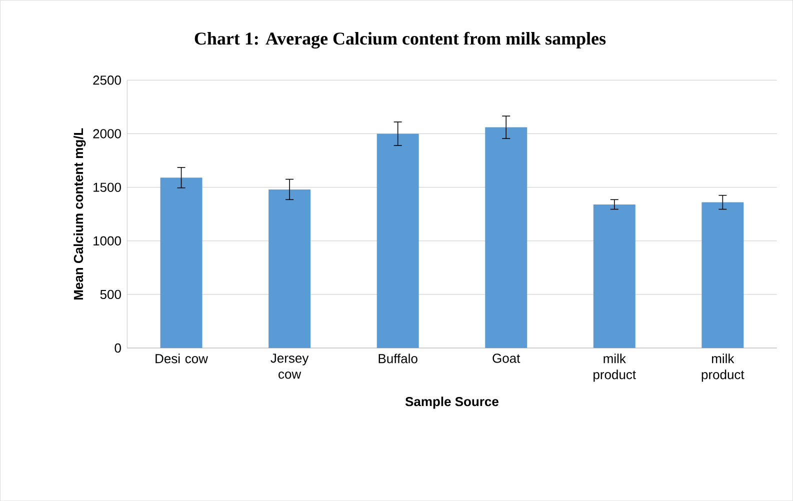 The image size is (793, 501). I want to click on y-tick-label: 500, so click(110, 294).